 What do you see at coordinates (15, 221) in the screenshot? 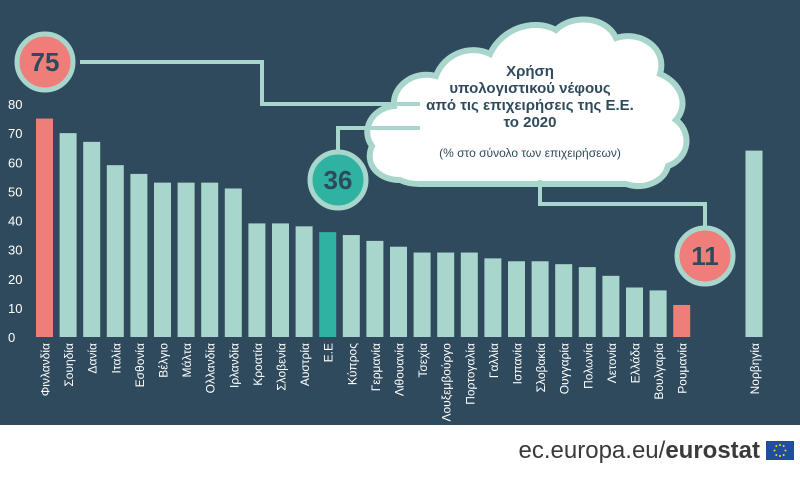
I see `y-tick-label: 40` at bounding box center [15, 221].